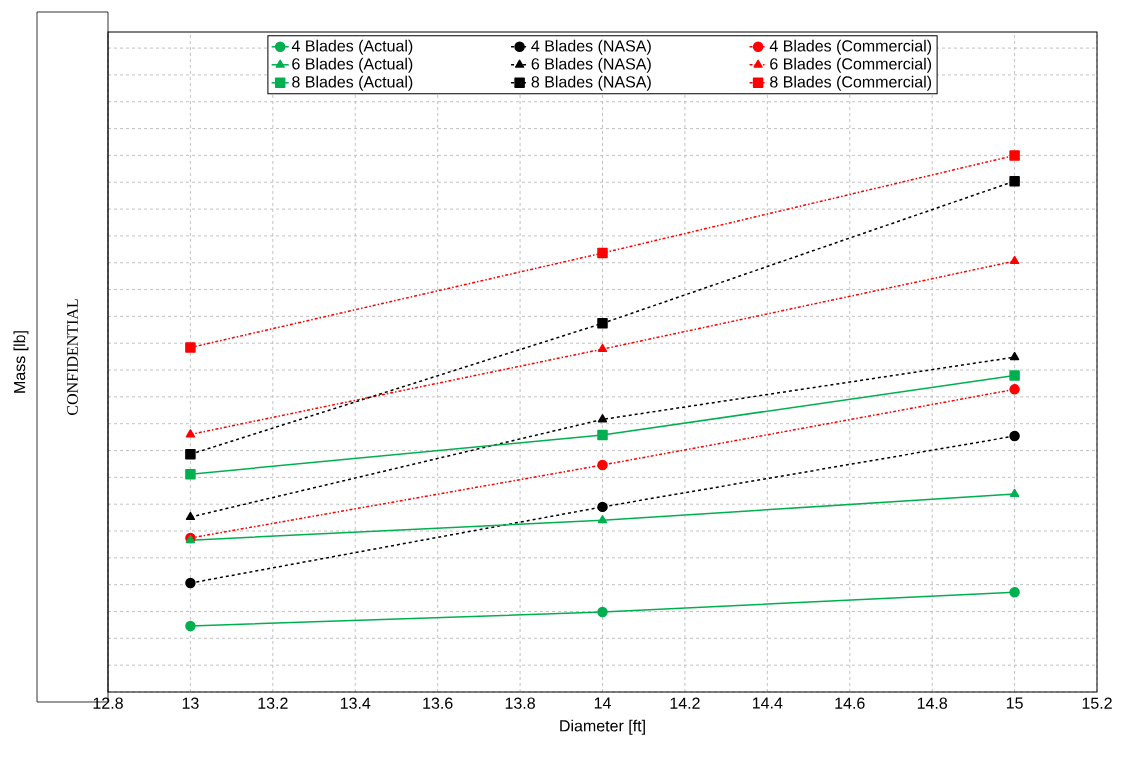 This screenshot has width=1122, height=766. Describe the element at coordinates (850, 47) in the screenshot. I see `legend-label: 4 Blades (Commercial)` at that location.